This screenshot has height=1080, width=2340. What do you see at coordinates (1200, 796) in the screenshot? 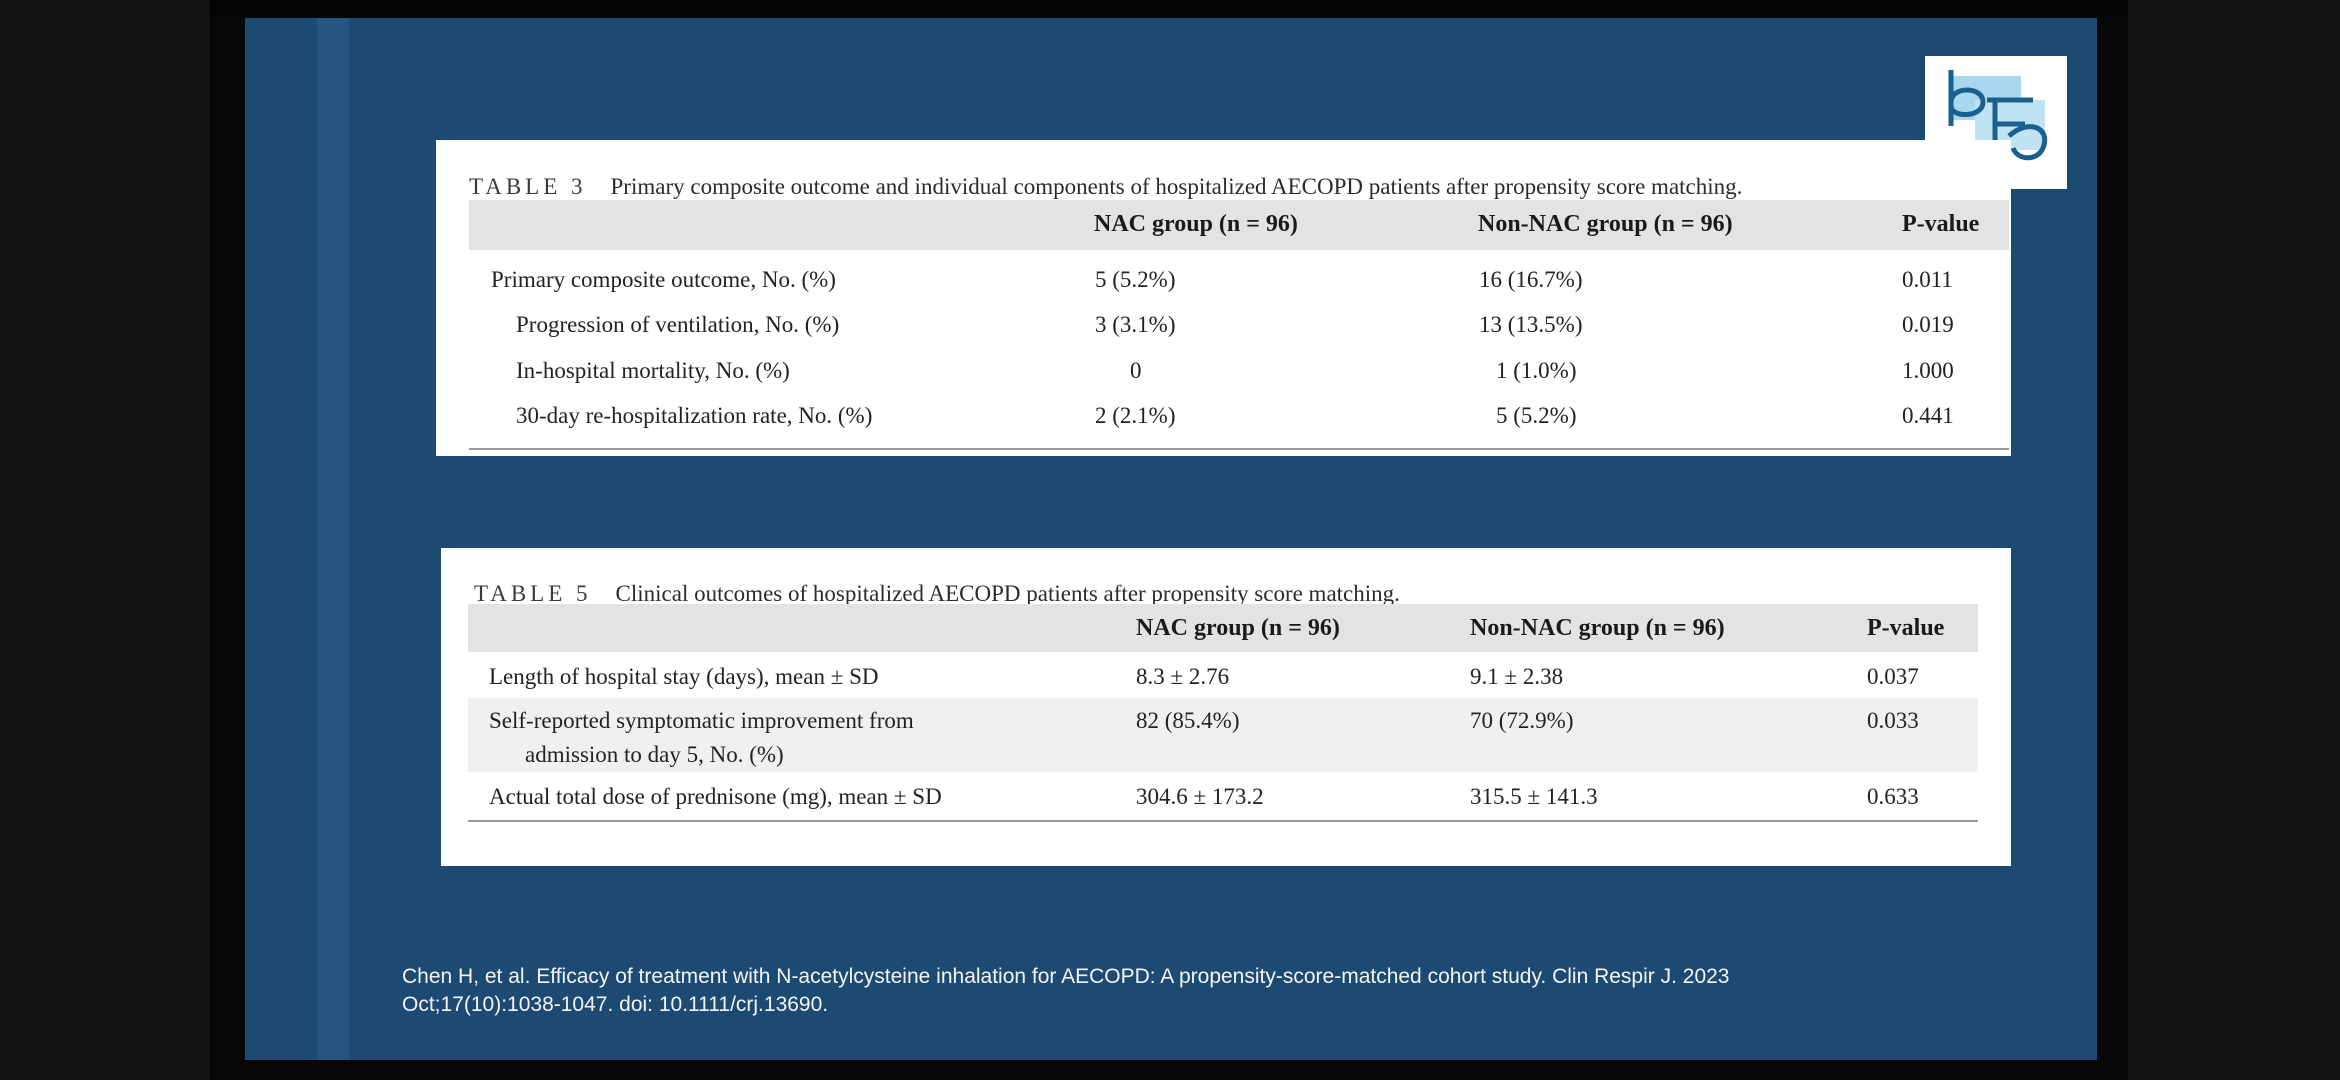
I see `row-nac-value: 304.6 ± 173.2` at bounding box center [1200, 796].